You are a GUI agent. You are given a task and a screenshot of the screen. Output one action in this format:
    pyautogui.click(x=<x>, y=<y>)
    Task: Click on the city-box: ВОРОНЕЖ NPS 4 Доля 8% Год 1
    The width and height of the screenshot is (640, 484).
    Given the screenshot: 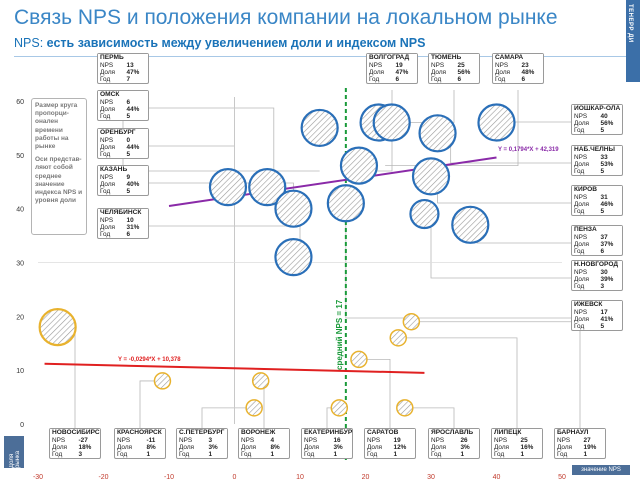 What is the action you would take?
    pyautogui.click(x=264, y=443)
    